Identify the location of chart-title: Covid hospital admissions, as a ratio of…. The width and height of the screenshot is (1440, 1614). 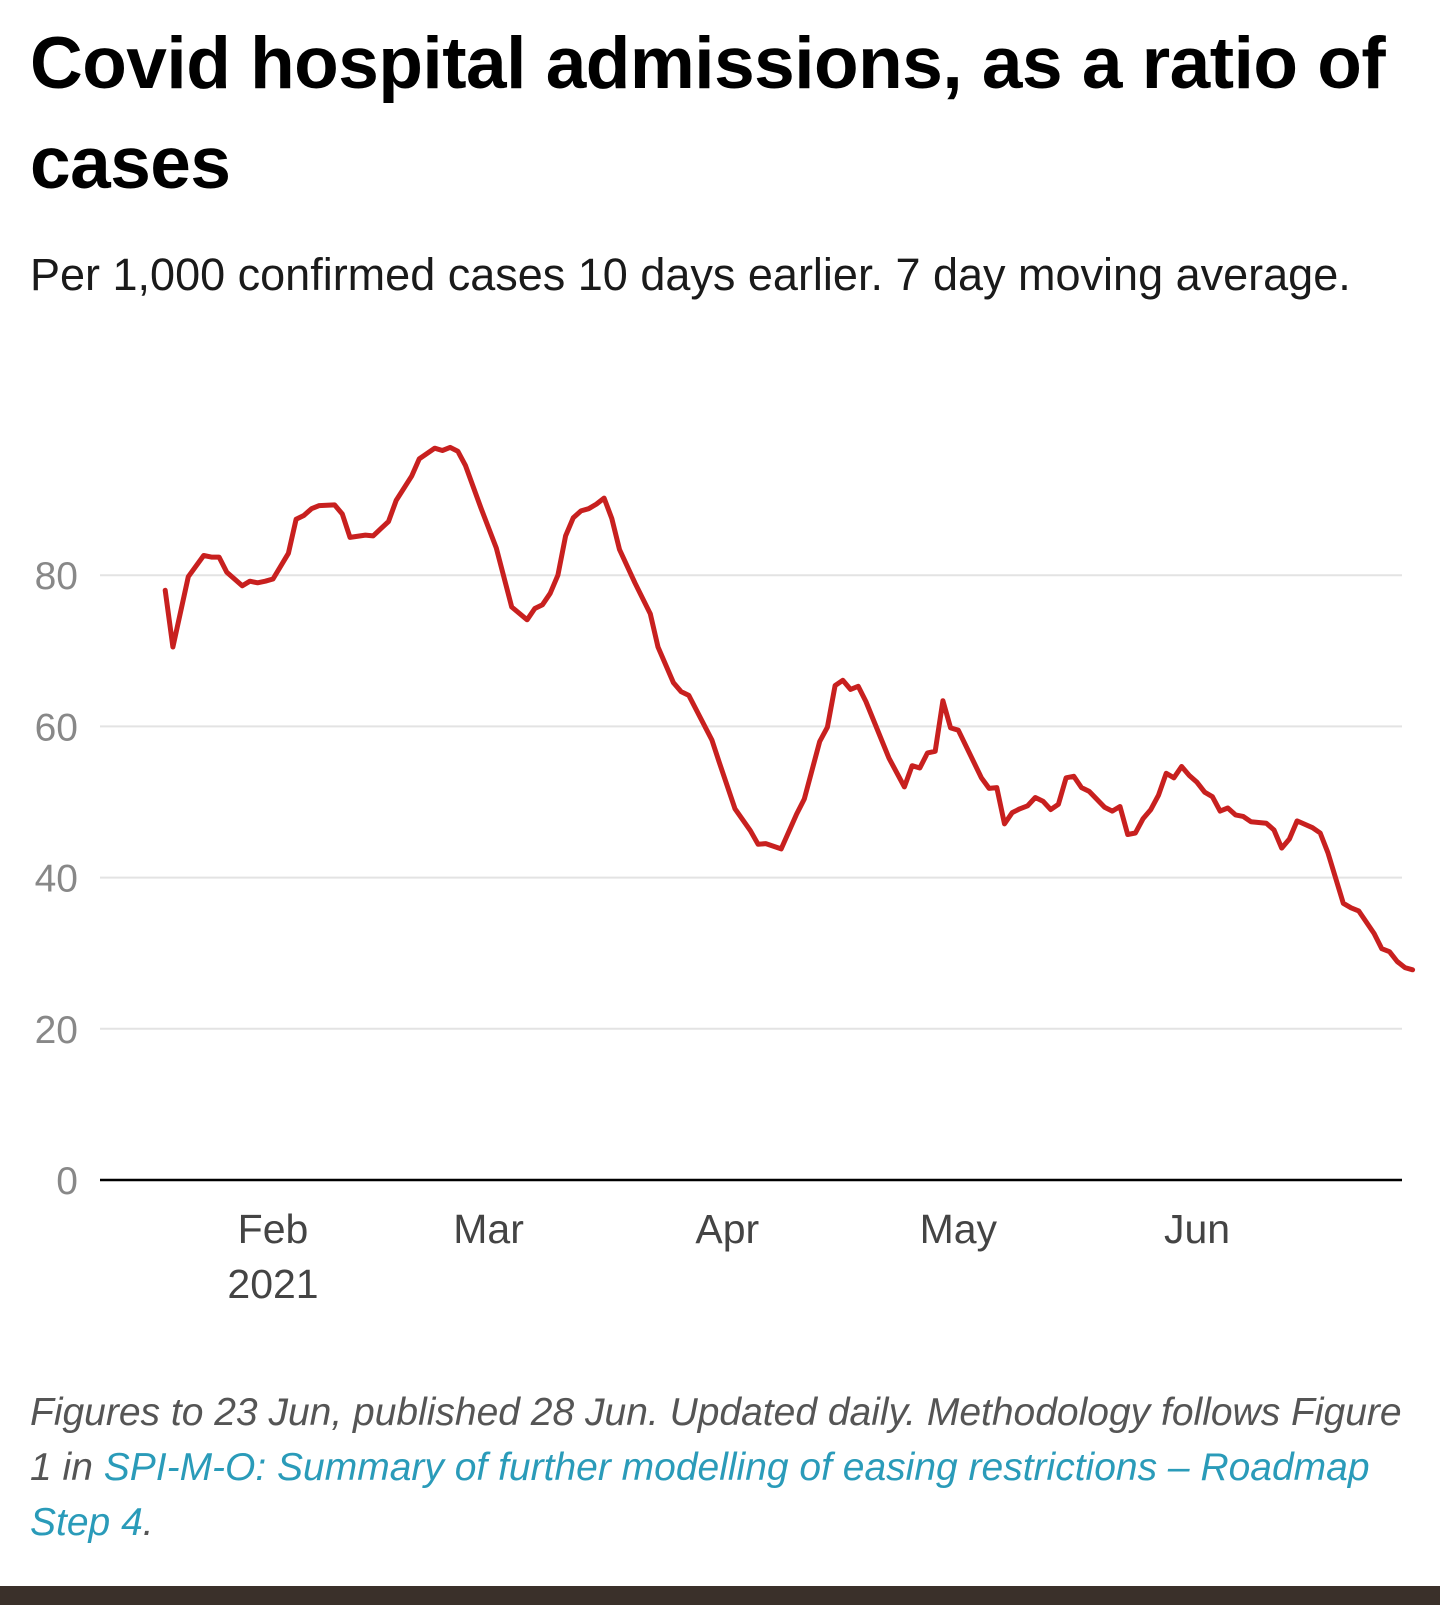
(708, 113).